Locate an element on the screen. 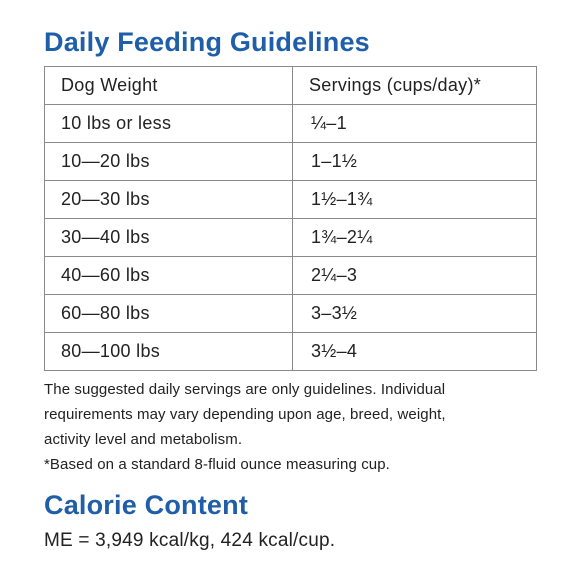 The height and width of the screenshot is (580, 580). table-row: 60—80 lbs 3–3½ is located at coordinates (290, 313).